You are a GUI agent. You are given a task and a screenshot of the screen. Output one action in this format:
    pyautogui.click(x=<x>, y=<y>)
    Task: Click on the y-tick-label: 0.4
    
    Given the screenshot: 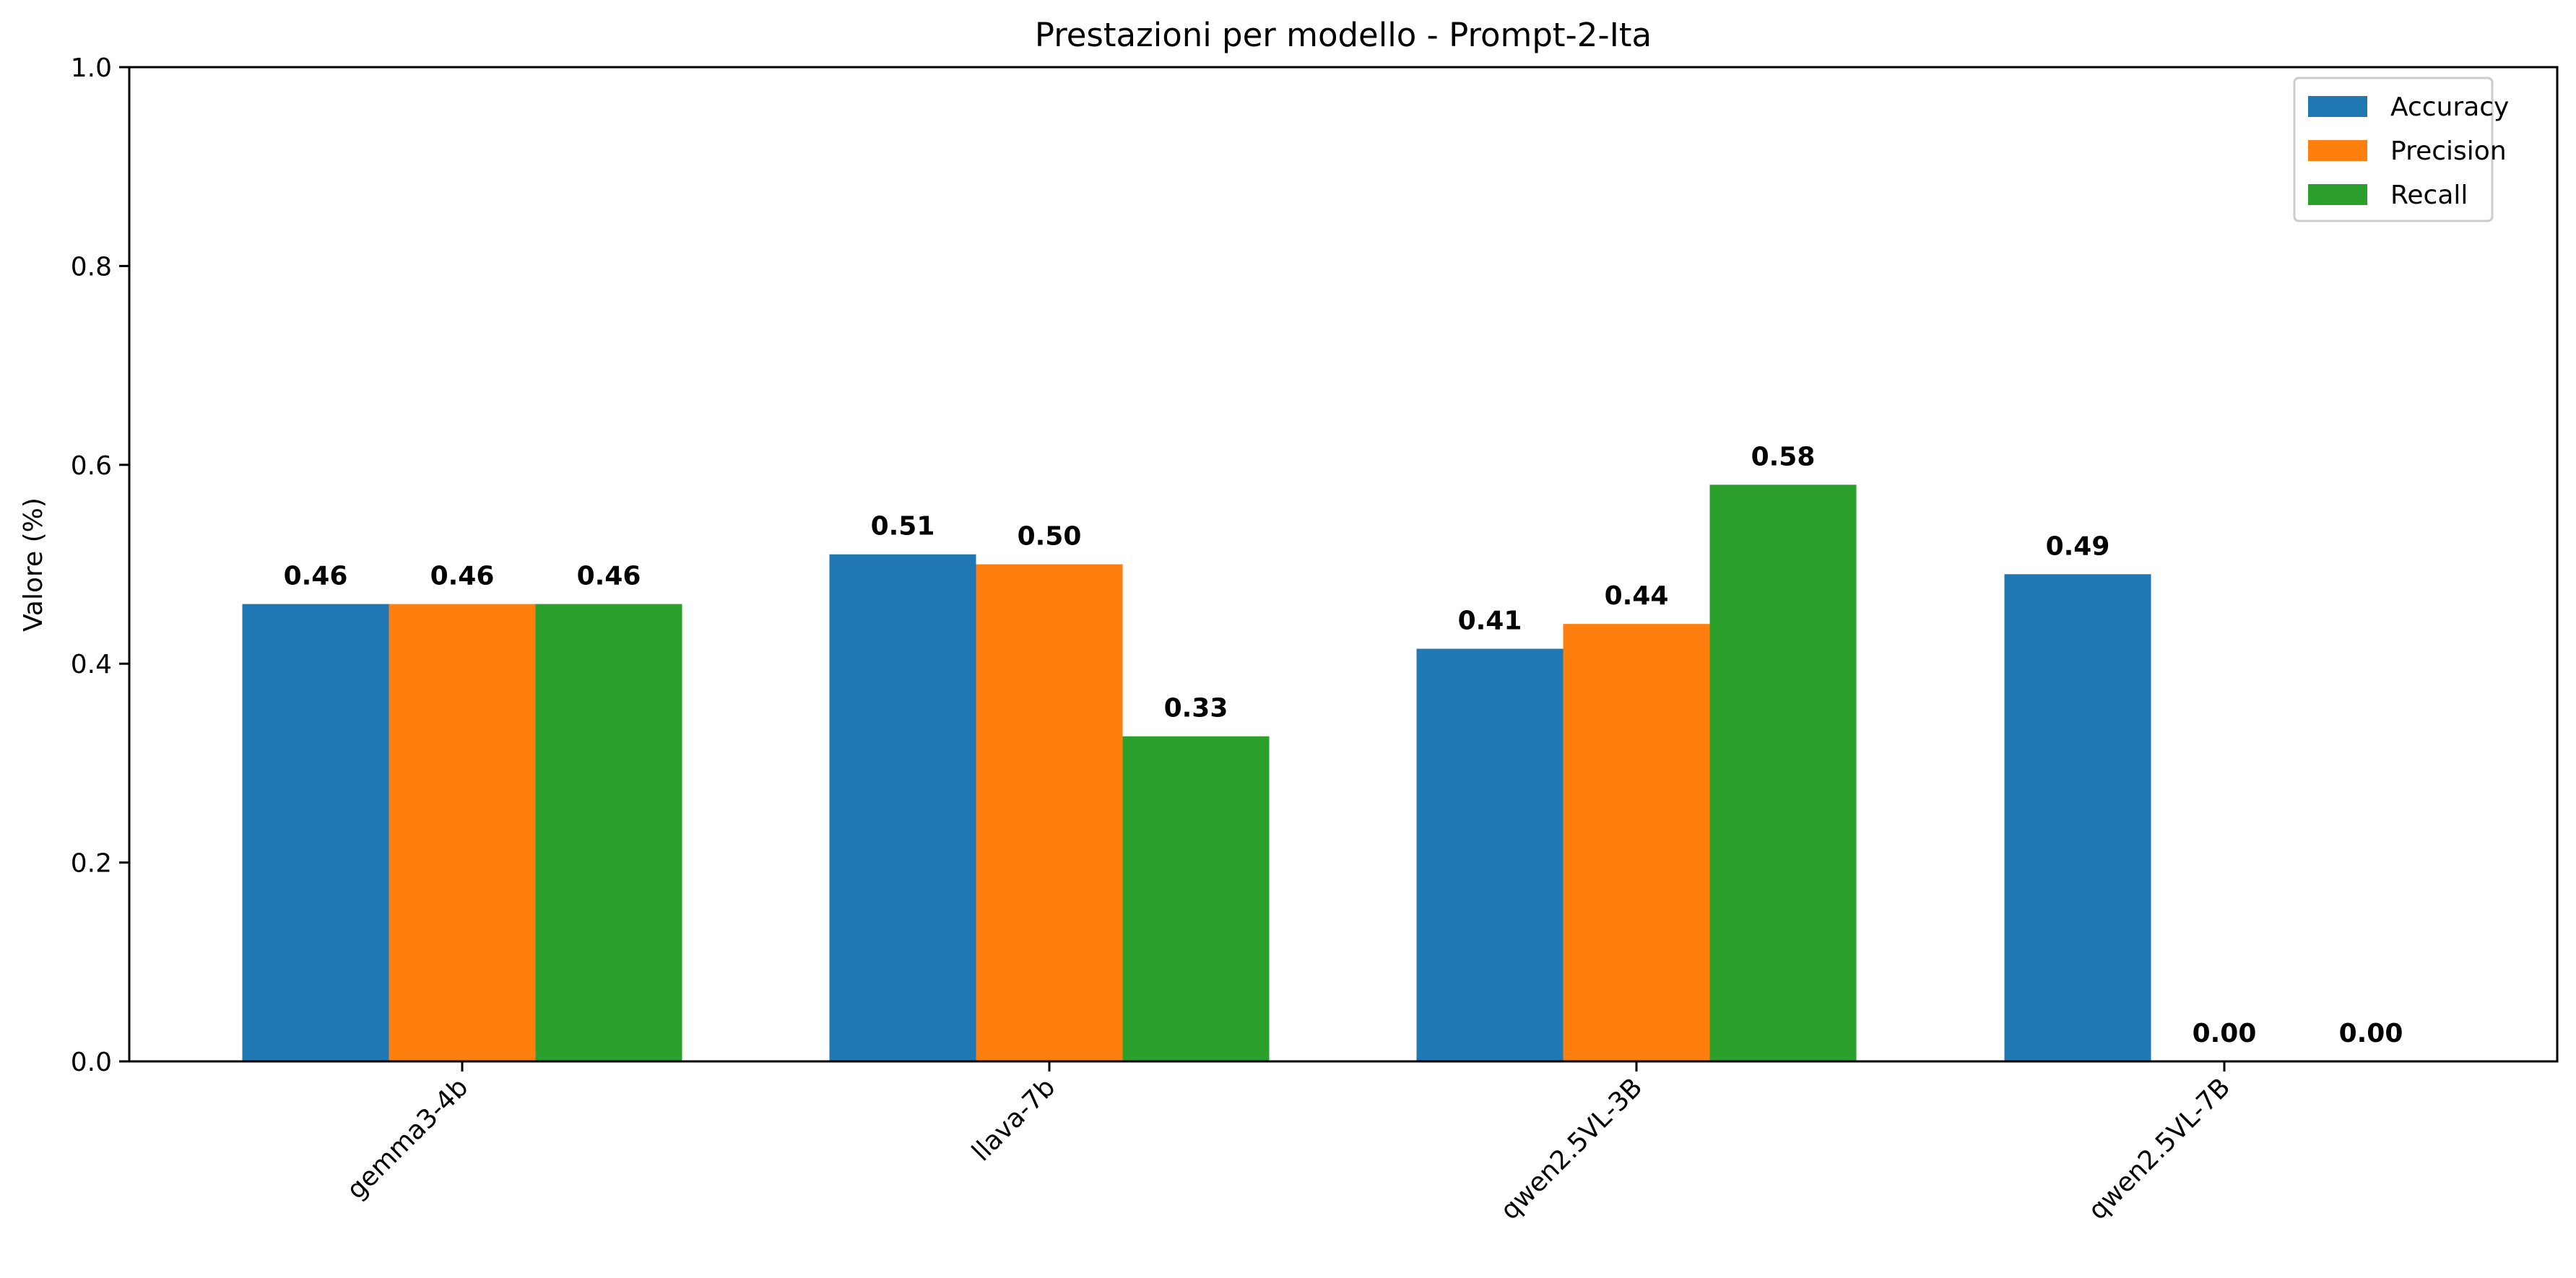 What is the action you would take?
    pyautogui.click(x=91, y=664)
    